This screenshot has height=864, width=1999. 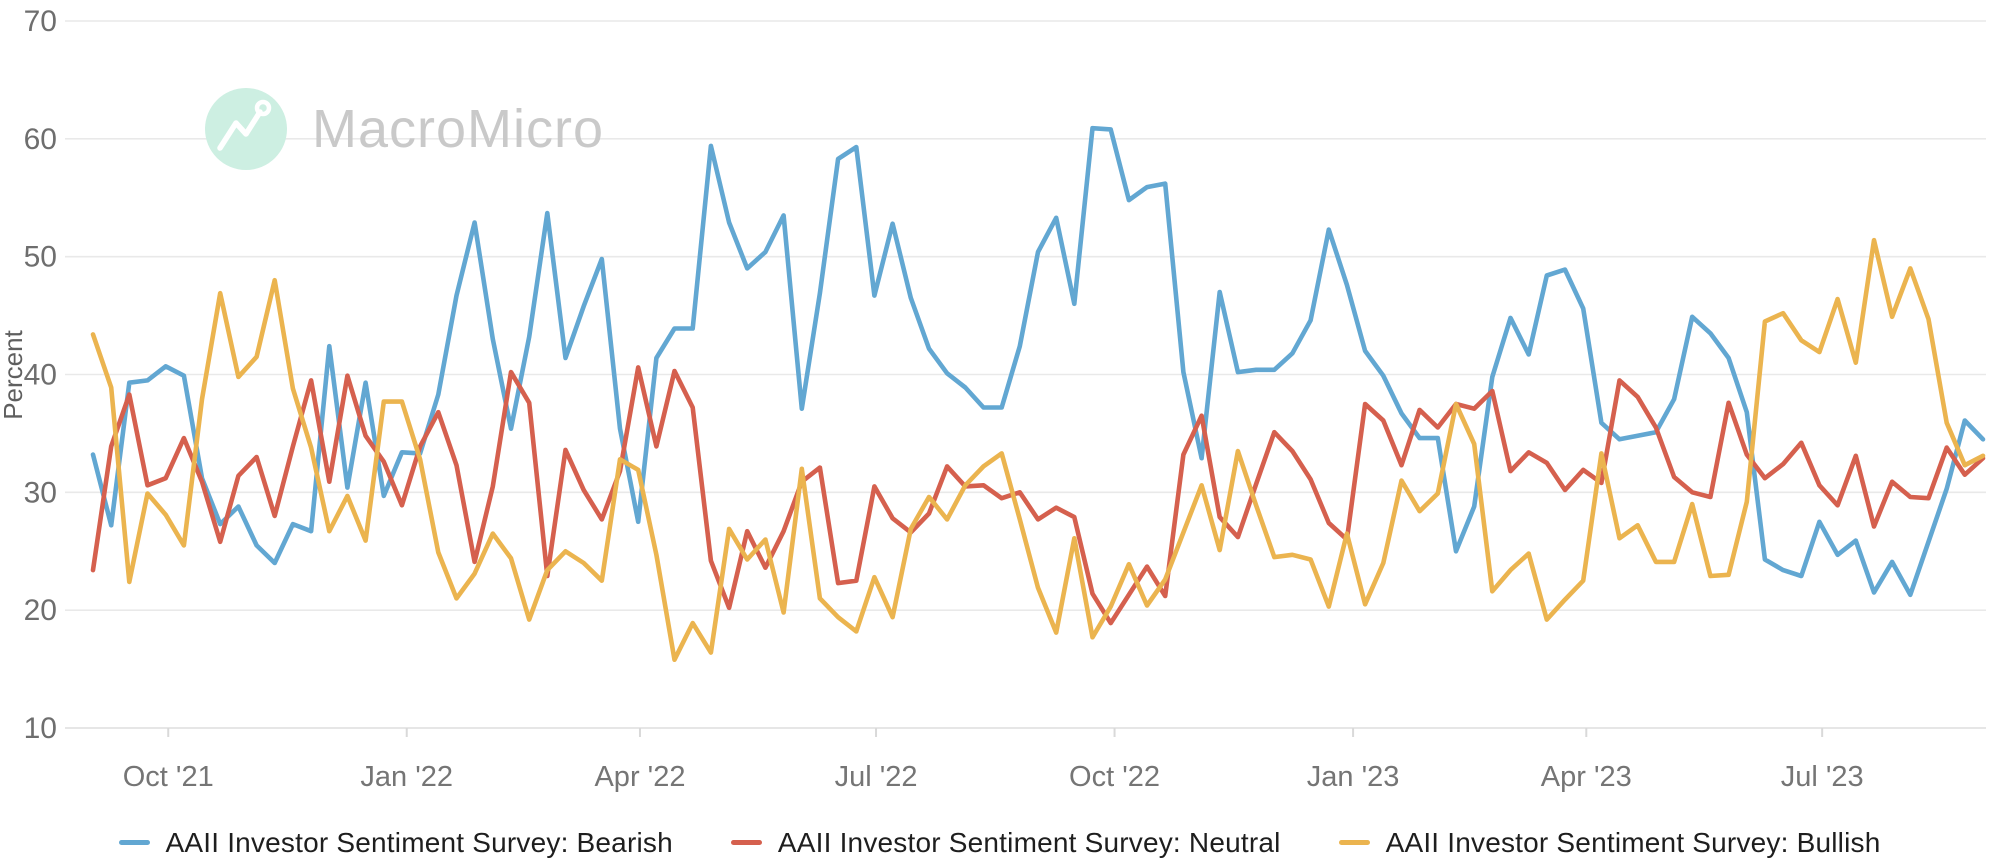 I want to click on y-tick-label: 20, so click(x=40, y=610).